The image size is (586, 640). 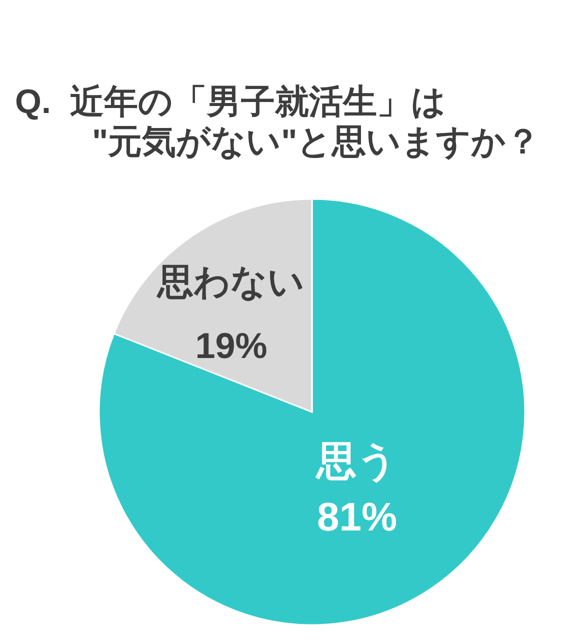 I want to click on slice-label: 思わない, so click(x=230, y=281).